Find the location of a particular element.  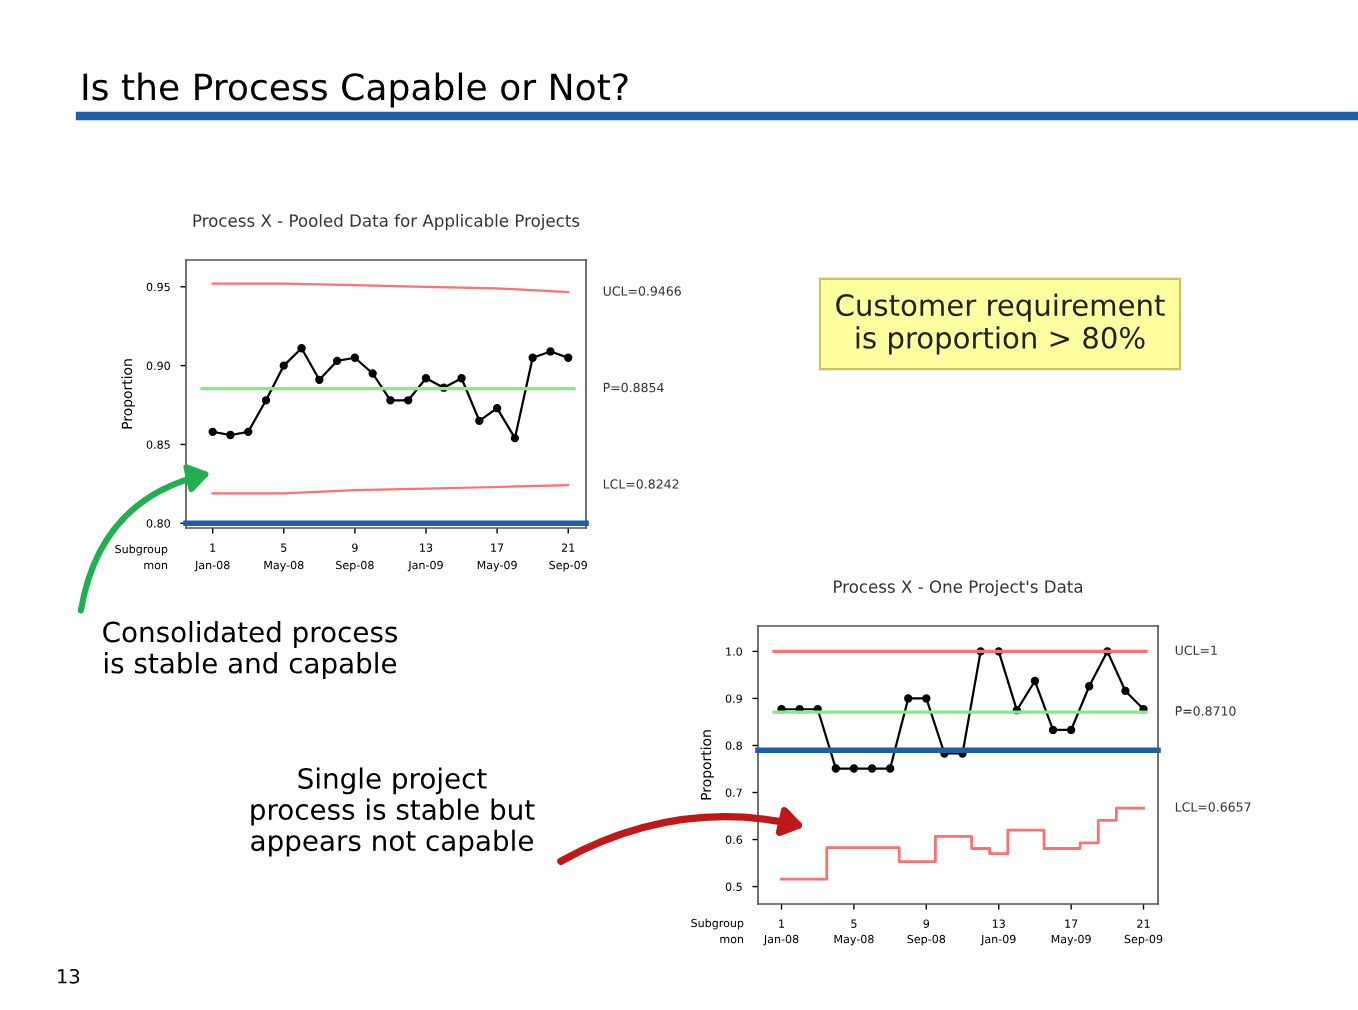

text: Single project process is stable but appears not capable is located at coordinates (393, 812).